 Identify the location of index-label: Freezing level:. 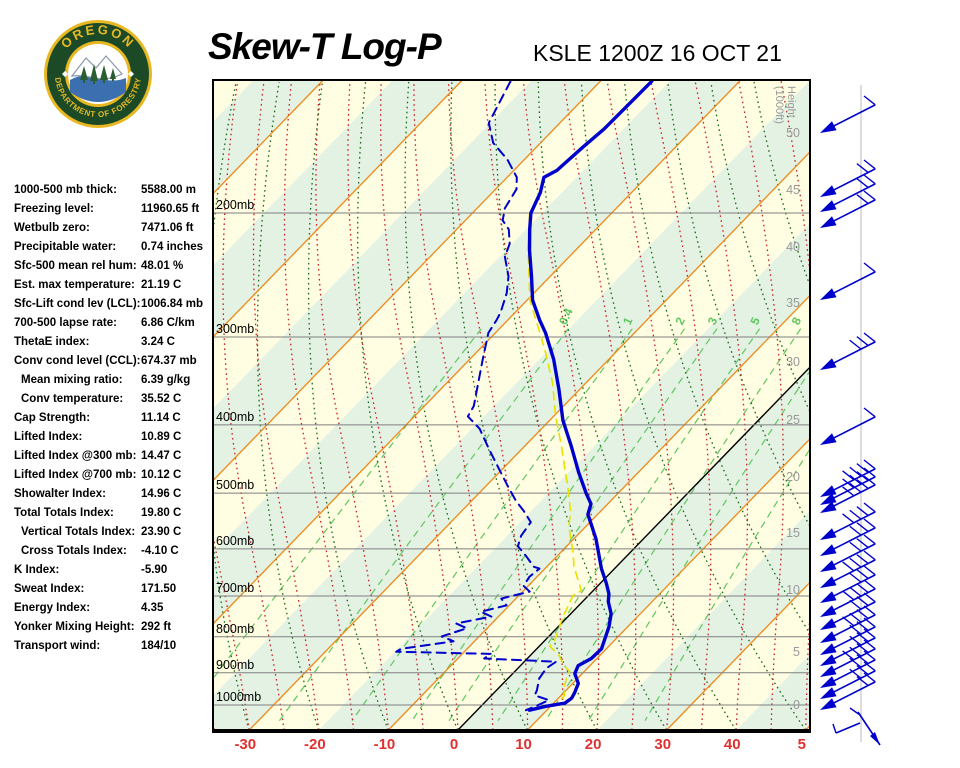
(54, 209).